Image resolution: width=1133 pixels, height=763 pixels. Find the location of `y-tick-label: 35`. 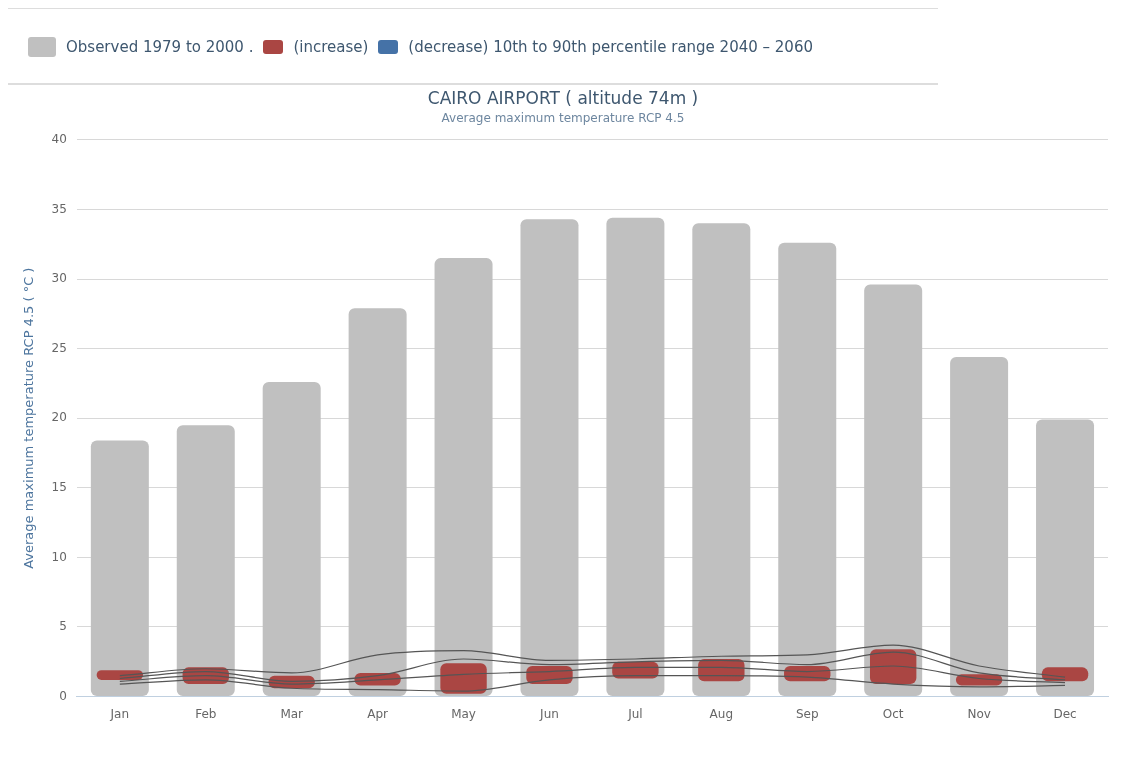

y-tick-label: 35 is located at coordinates (59, 208).